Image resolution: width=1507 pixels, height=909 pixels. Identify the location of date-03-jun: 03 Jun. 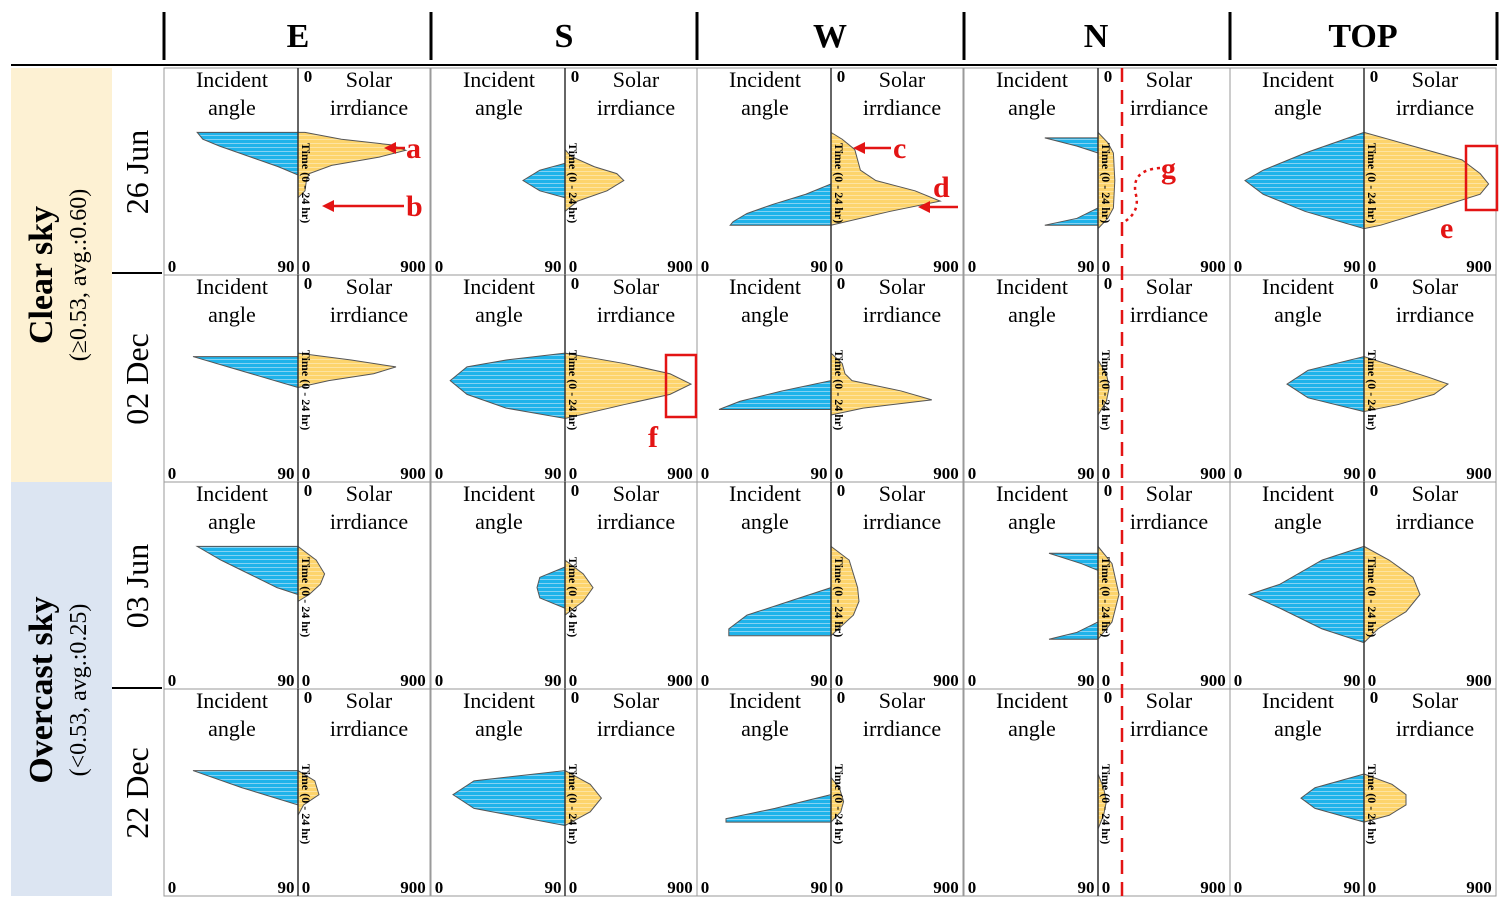
(137, 586).